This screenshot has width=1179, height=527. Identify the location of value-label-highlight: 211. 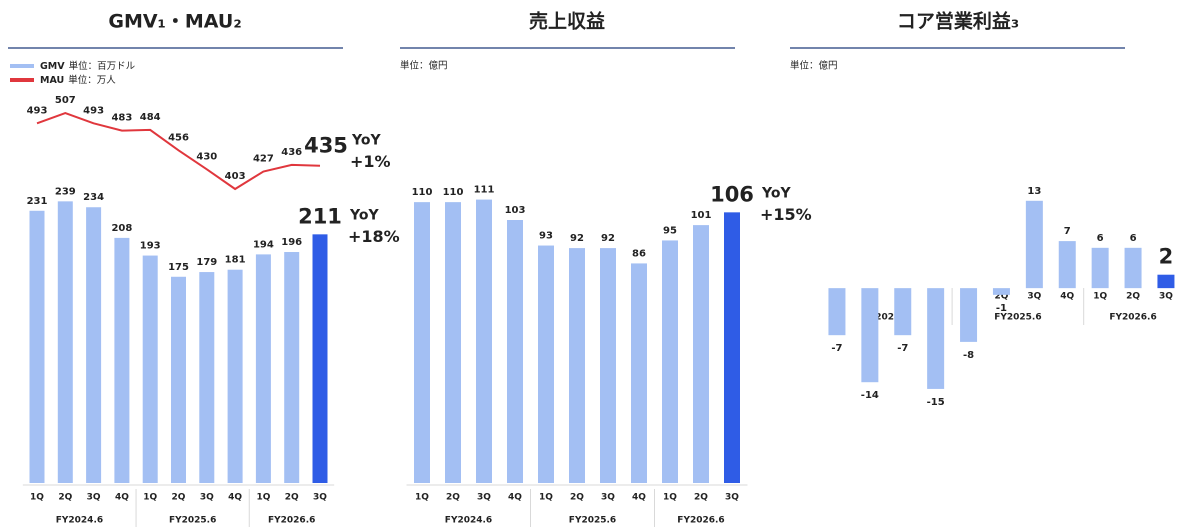
(320, 216).